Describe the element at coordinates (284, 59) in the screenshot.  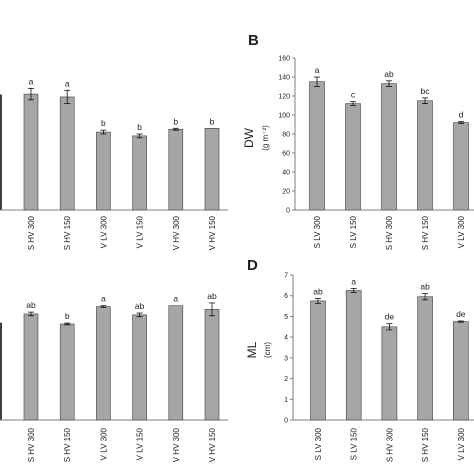
I see `y-tick-label: 160` at that location.